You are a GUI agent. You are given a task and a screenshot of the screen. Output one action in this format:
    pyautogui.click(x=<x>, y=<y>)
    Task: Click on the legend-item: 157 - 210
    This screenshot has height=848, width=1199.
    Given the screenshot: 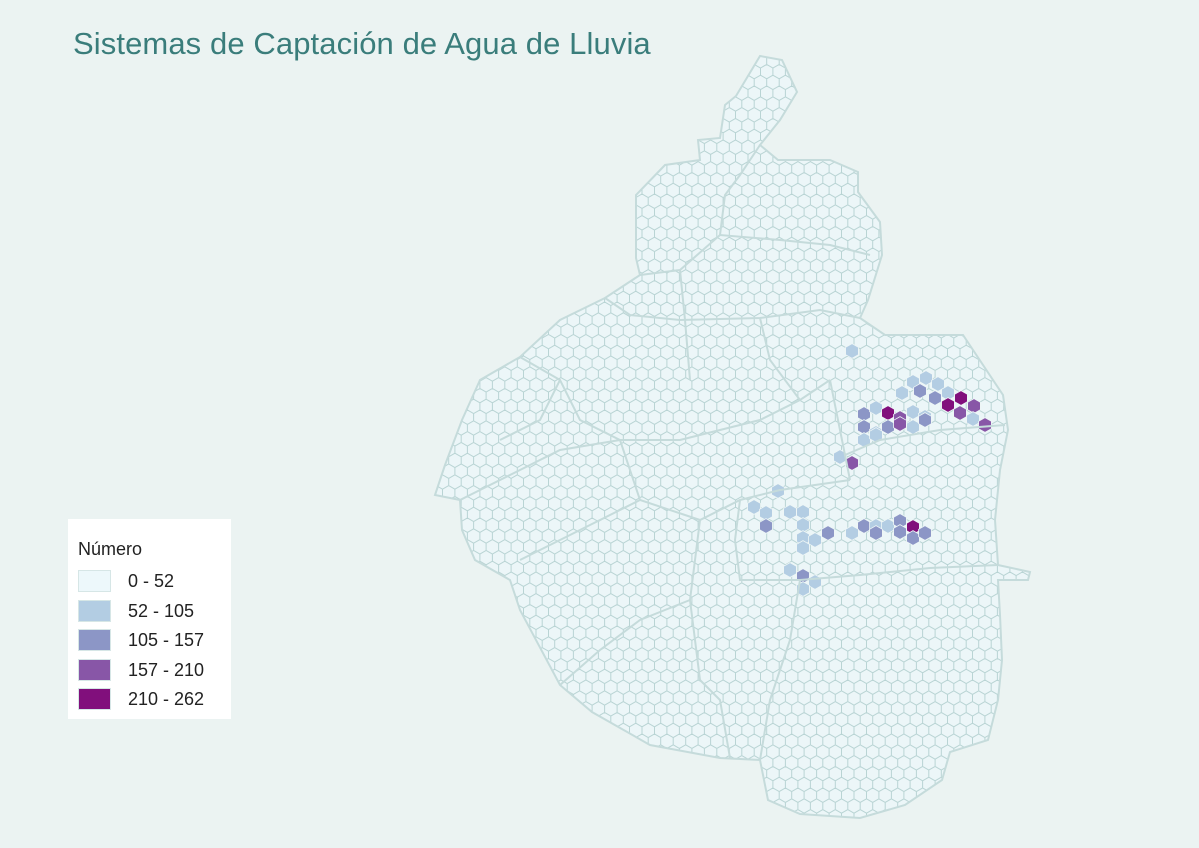 What is the action you would take?
    pyautogui.click(x=153, y=671)
    